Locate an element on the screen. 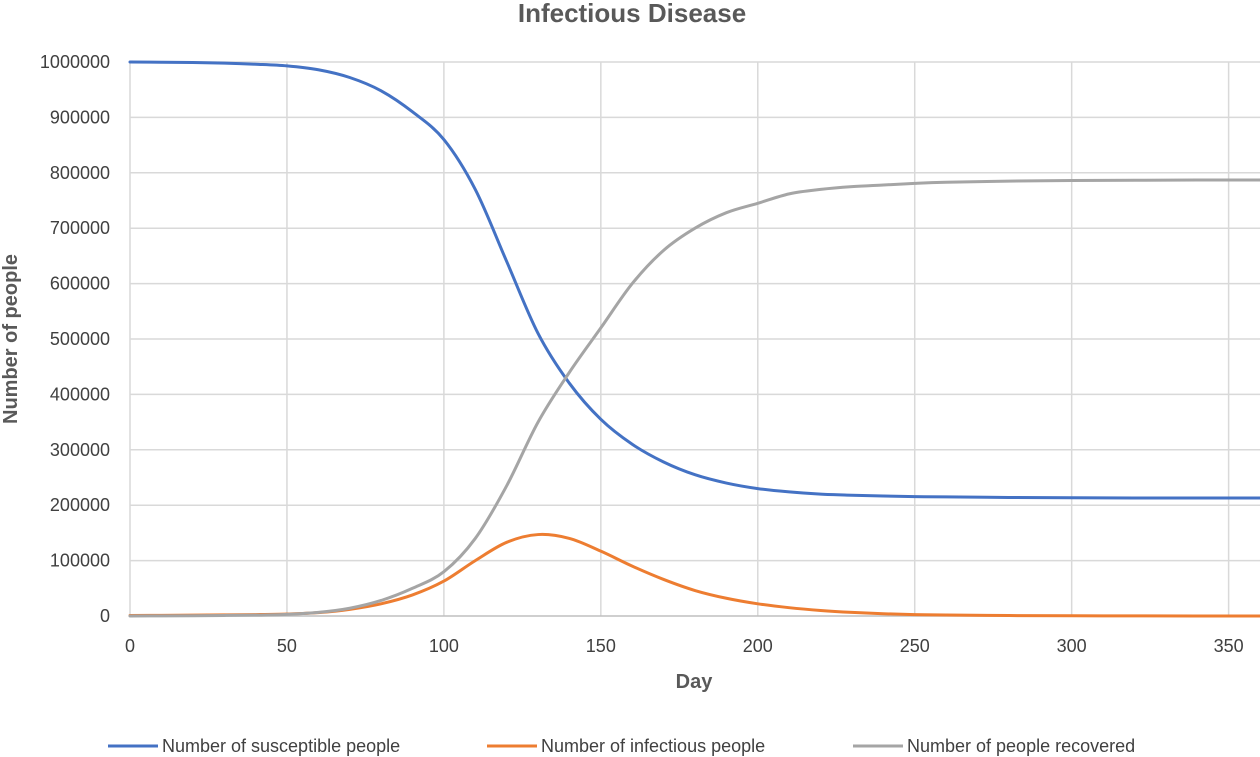  legend-item-recovered: Number of people recovered is located at coordinates (994, 746).